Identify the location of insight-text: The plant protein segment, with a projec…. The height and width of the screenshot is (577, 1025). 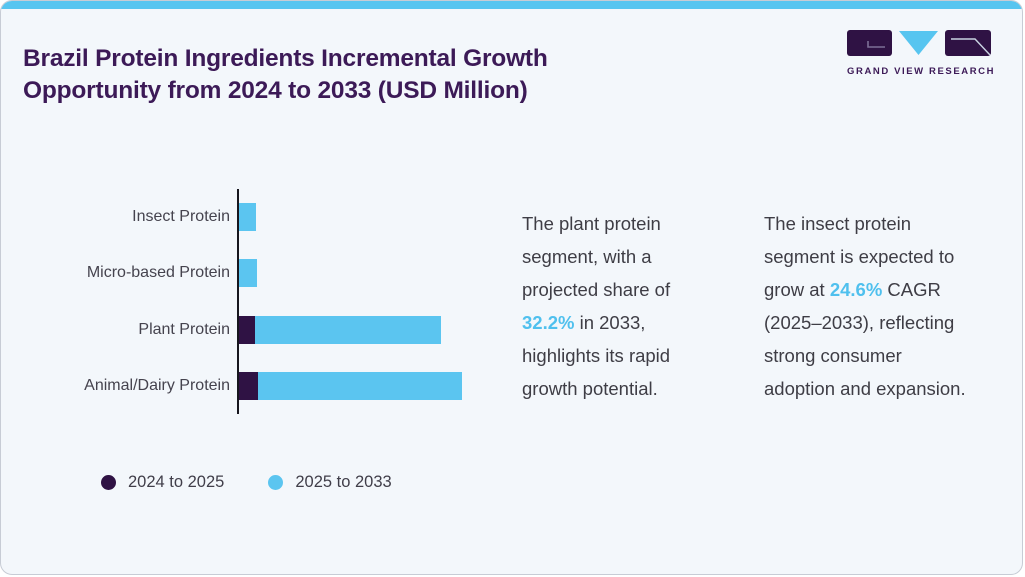
(596, 256).